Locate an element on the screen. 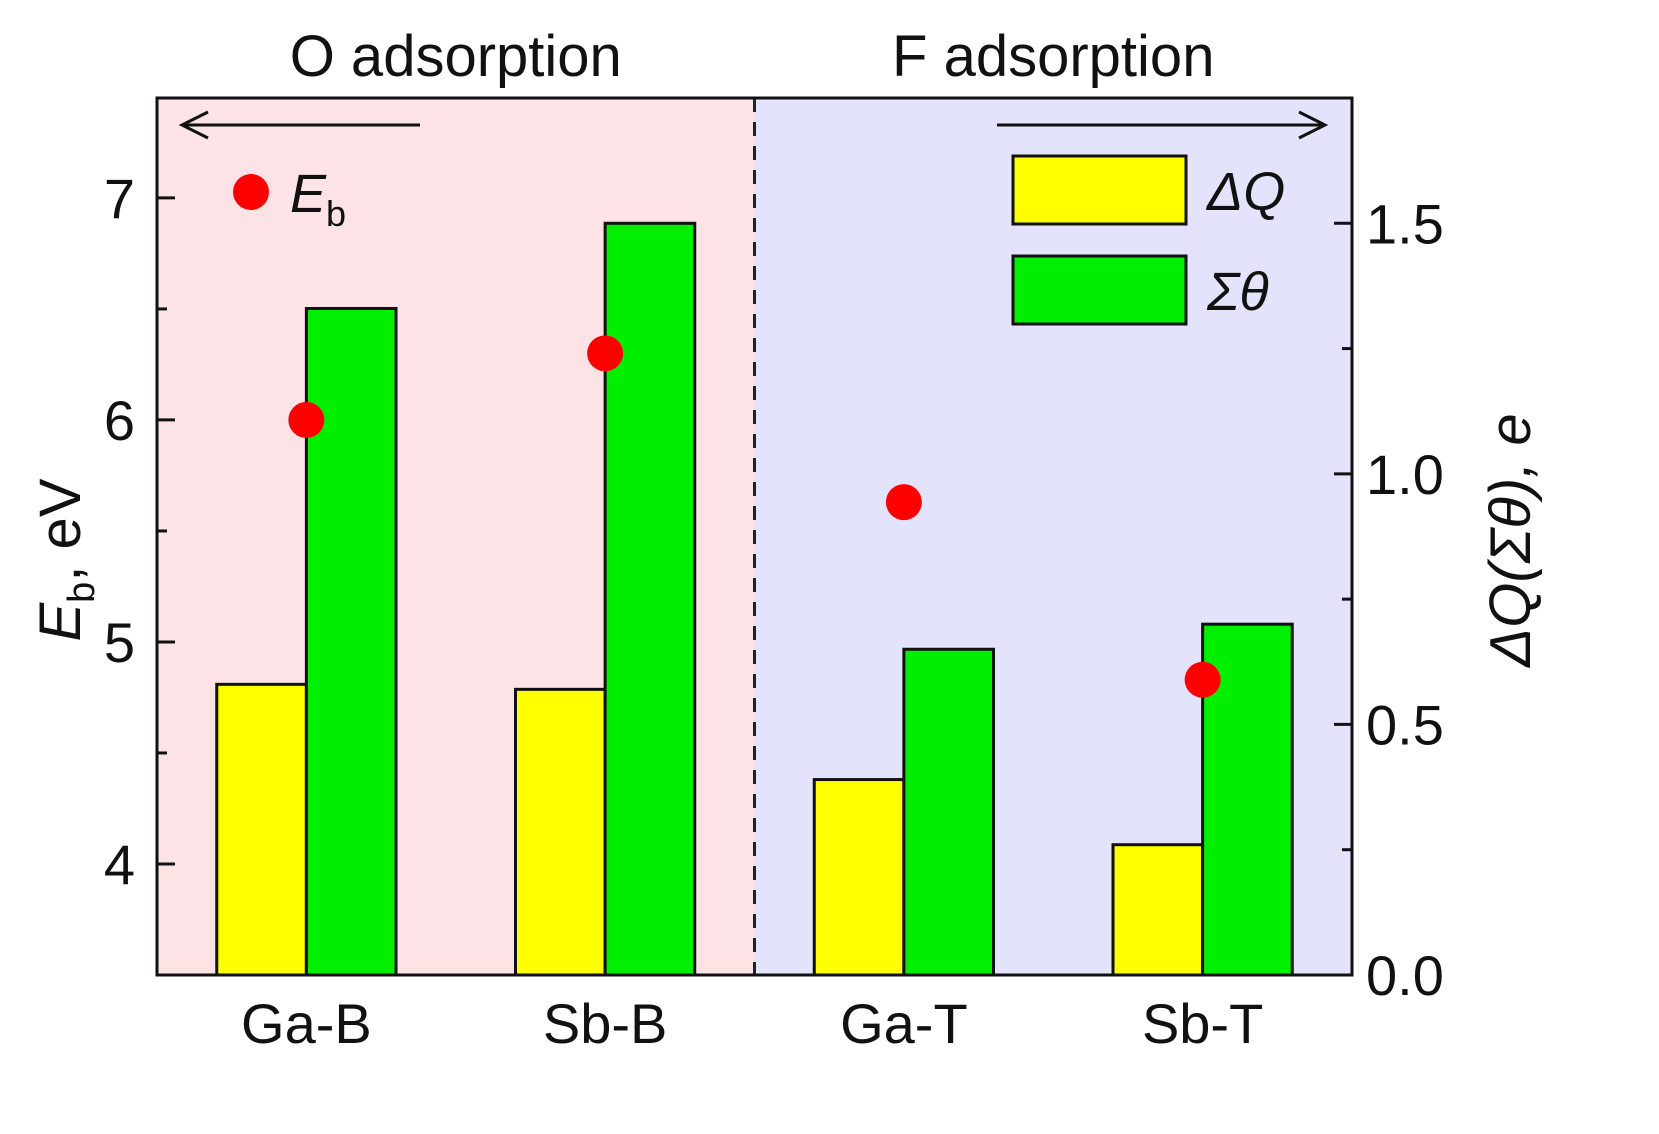 The height and width of the screenshot is (1134, 1659). y-axis-left-title-rest: , eV is located at coordinates (60, 529).